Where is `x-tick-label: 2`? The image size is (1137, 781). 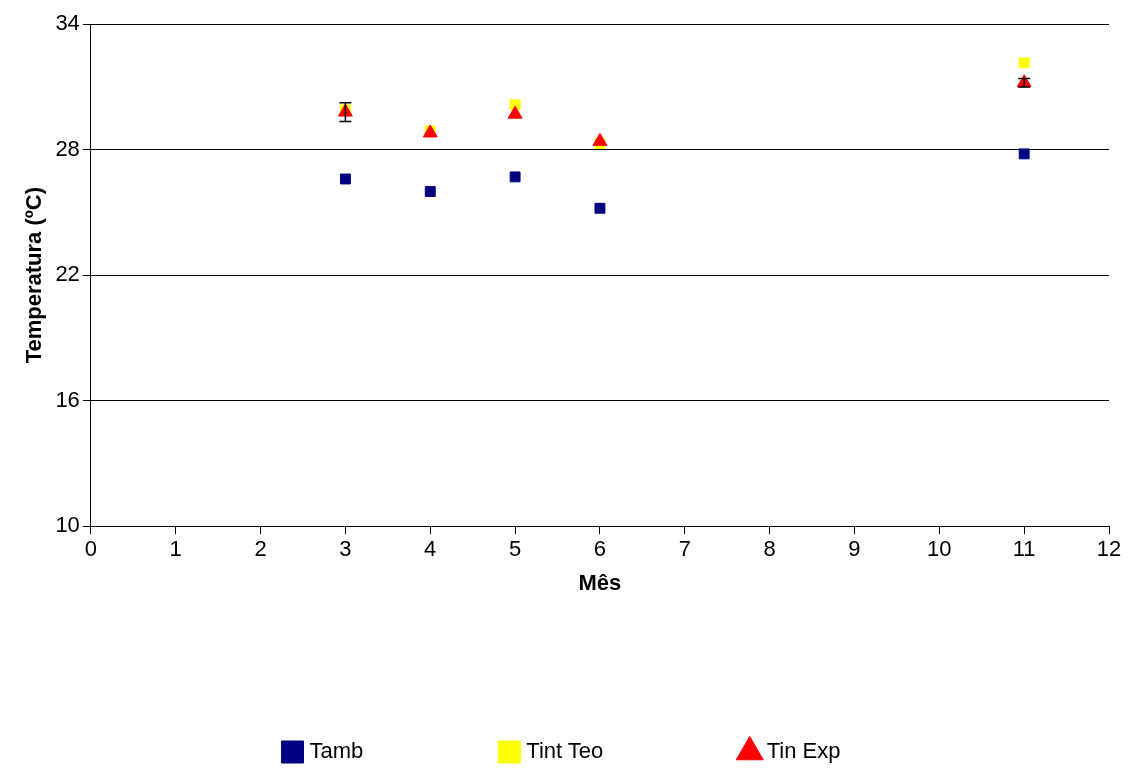
x-tick-label: 2 is located at coordinates (260, 549).